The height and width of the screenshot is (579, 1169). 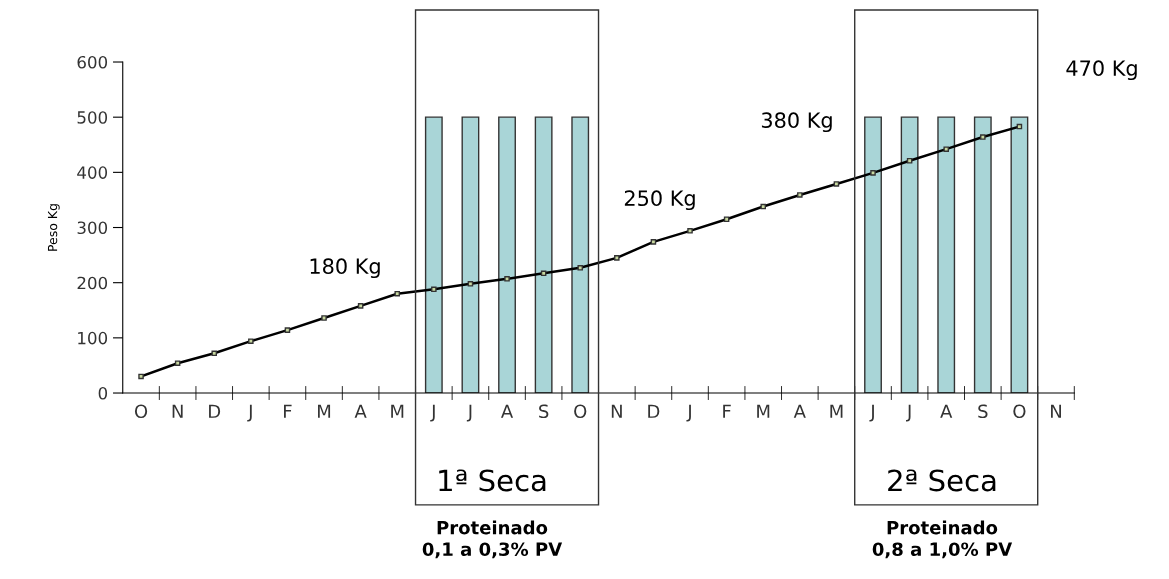 What do you see at coordinates (92, 228) in the screenshot?
I see `y-tick-label: 300` at bounding box center [92, 228].